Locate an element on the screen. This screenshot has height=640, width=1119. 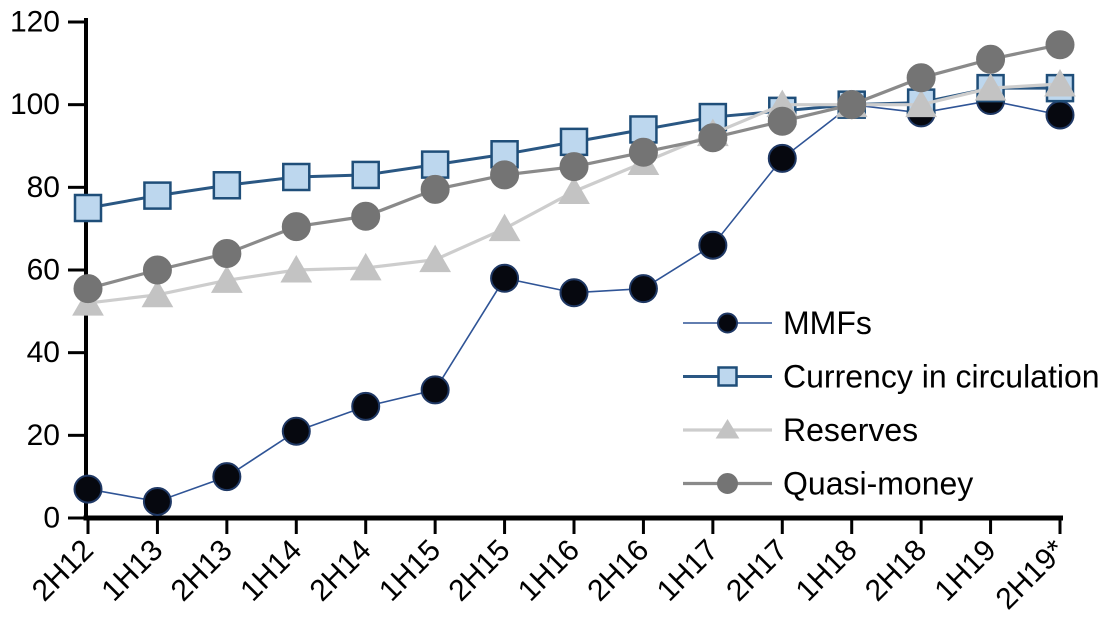
legend-item-reserves: Reserves is located at coordinates (800, 430).